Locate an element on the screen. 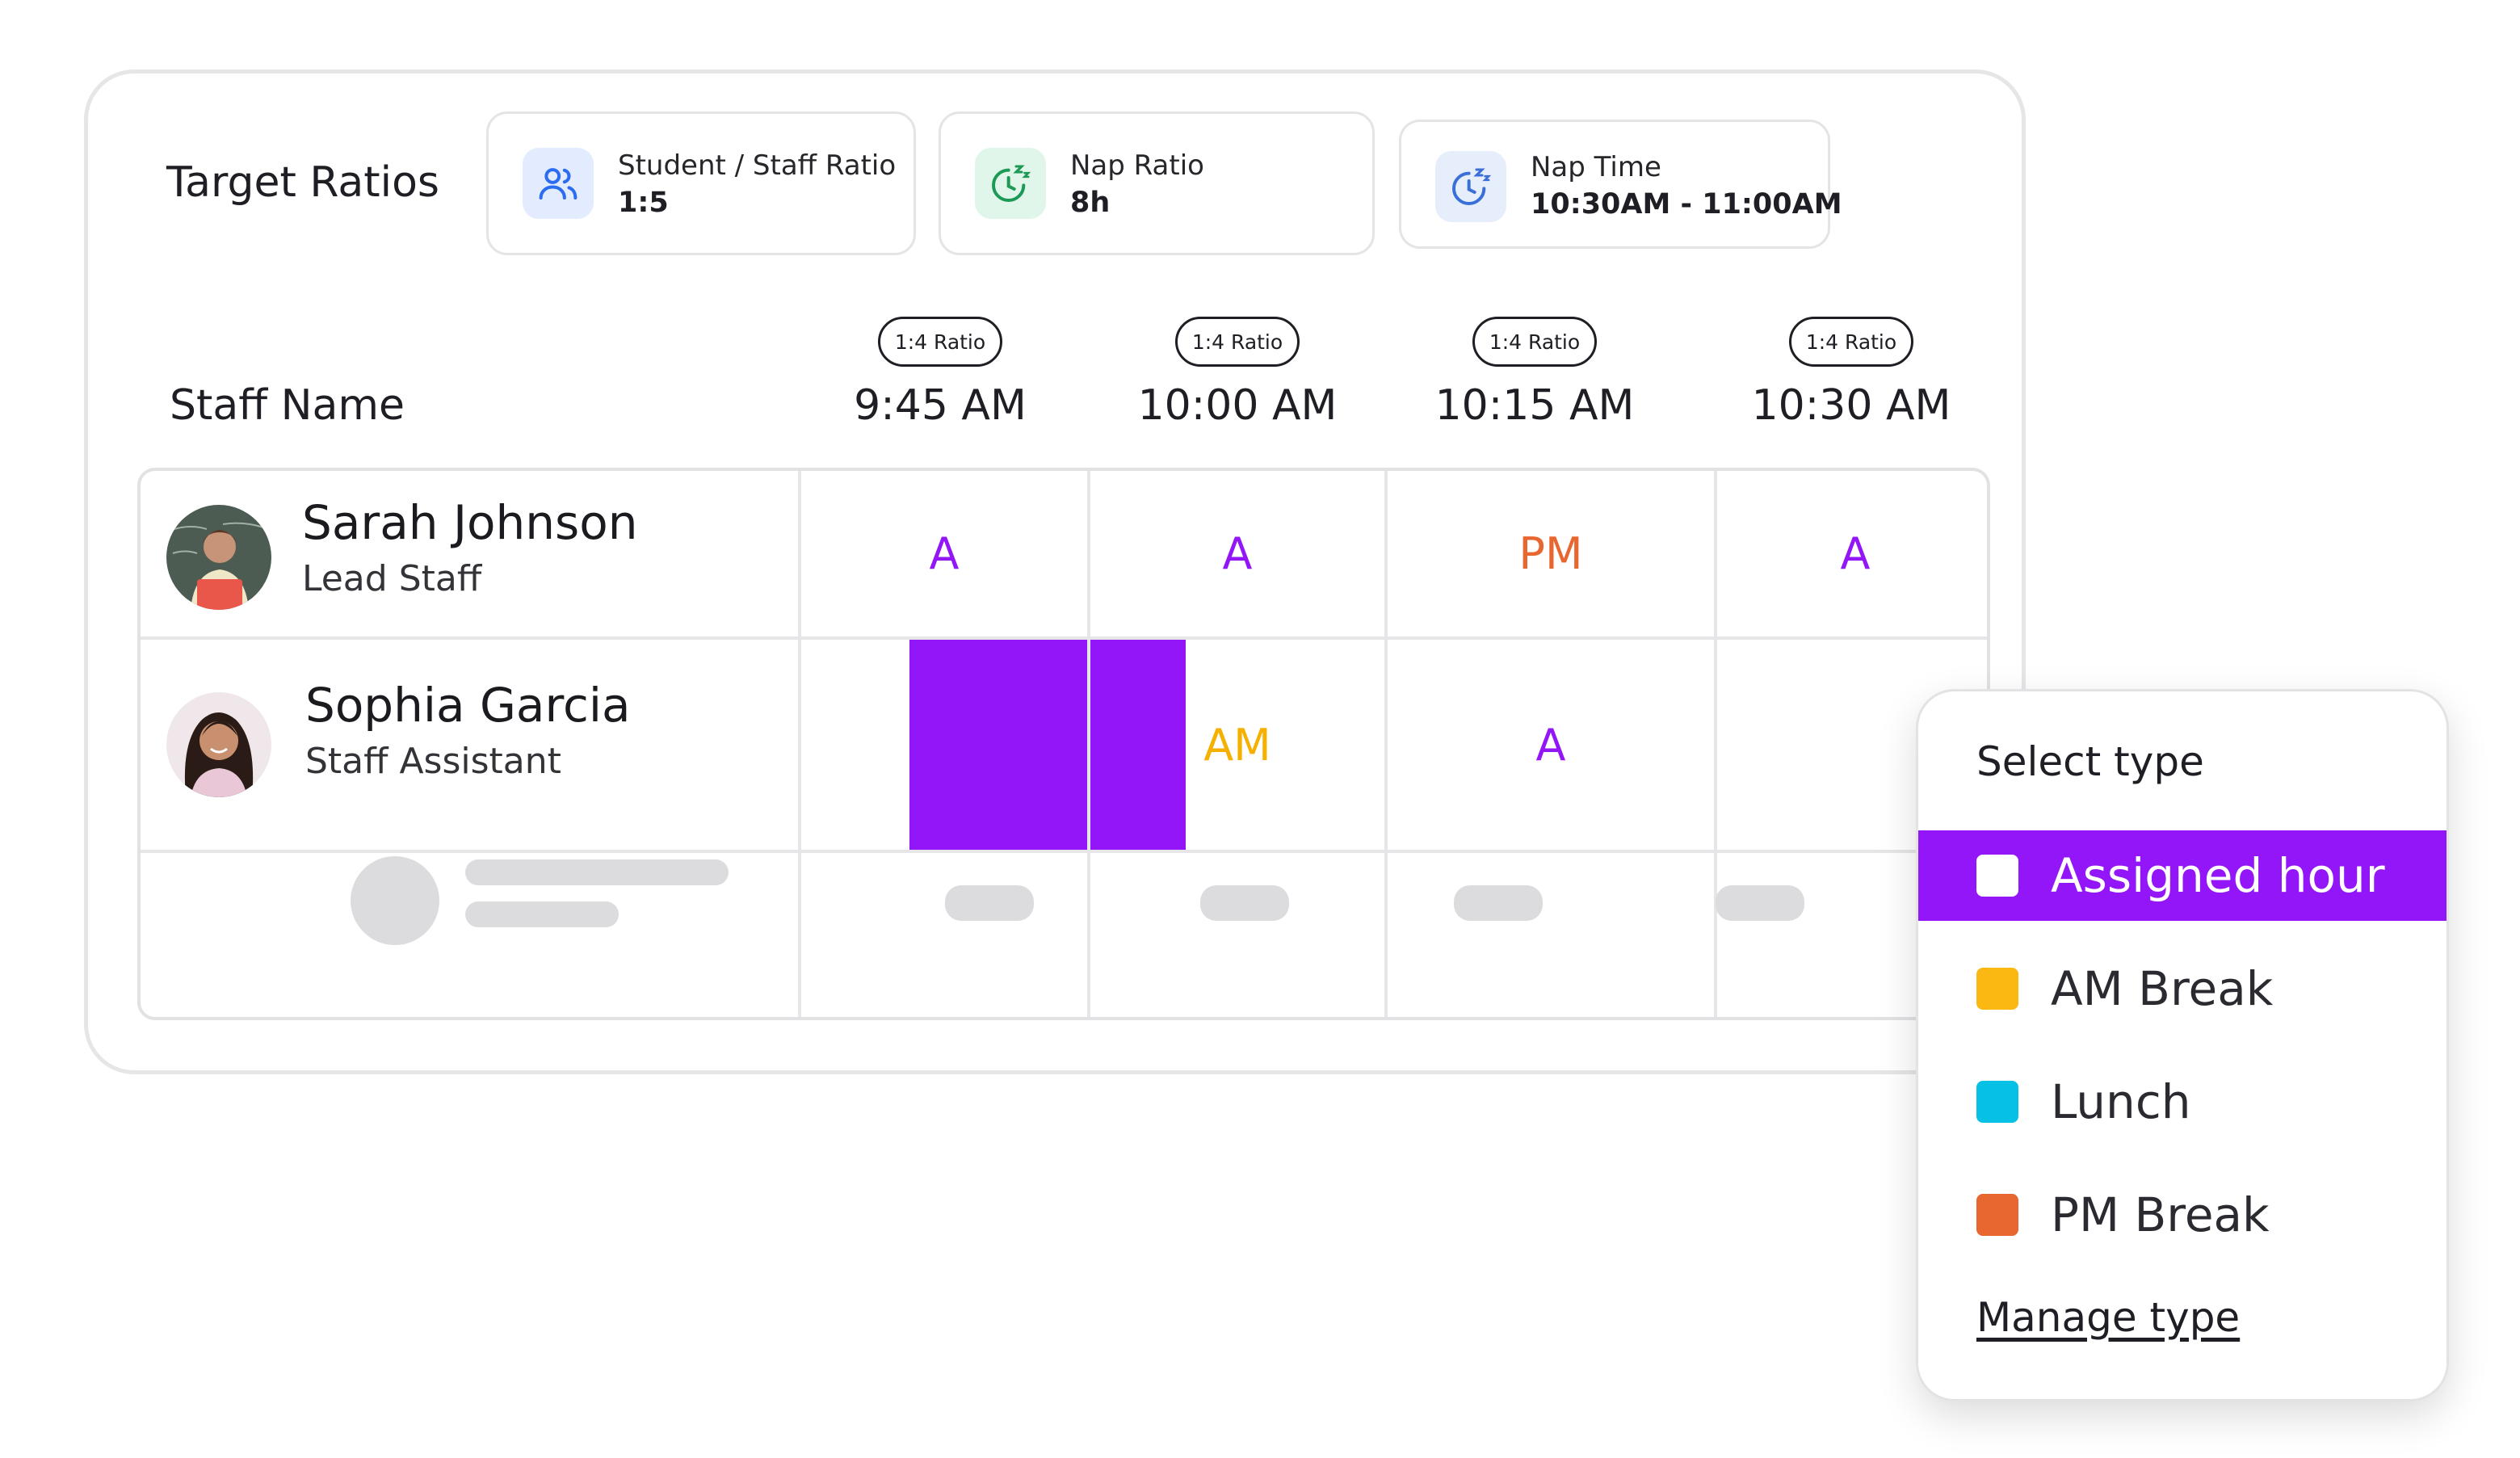 The height and width of the screenshot is (1458, 2520). staff-name: Sarah Johnson is located at coordinates (470, 522).